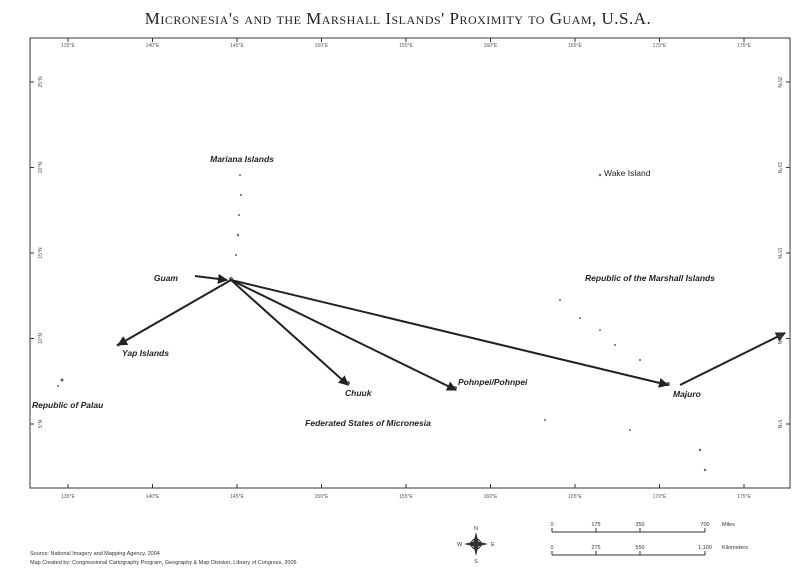 Image resolution: width=797 pixels, height=574 pixels. What do you see at coordinates (460, 545) in the screenshot?
I see `compass-w: W` at bounding box center [460, 545].